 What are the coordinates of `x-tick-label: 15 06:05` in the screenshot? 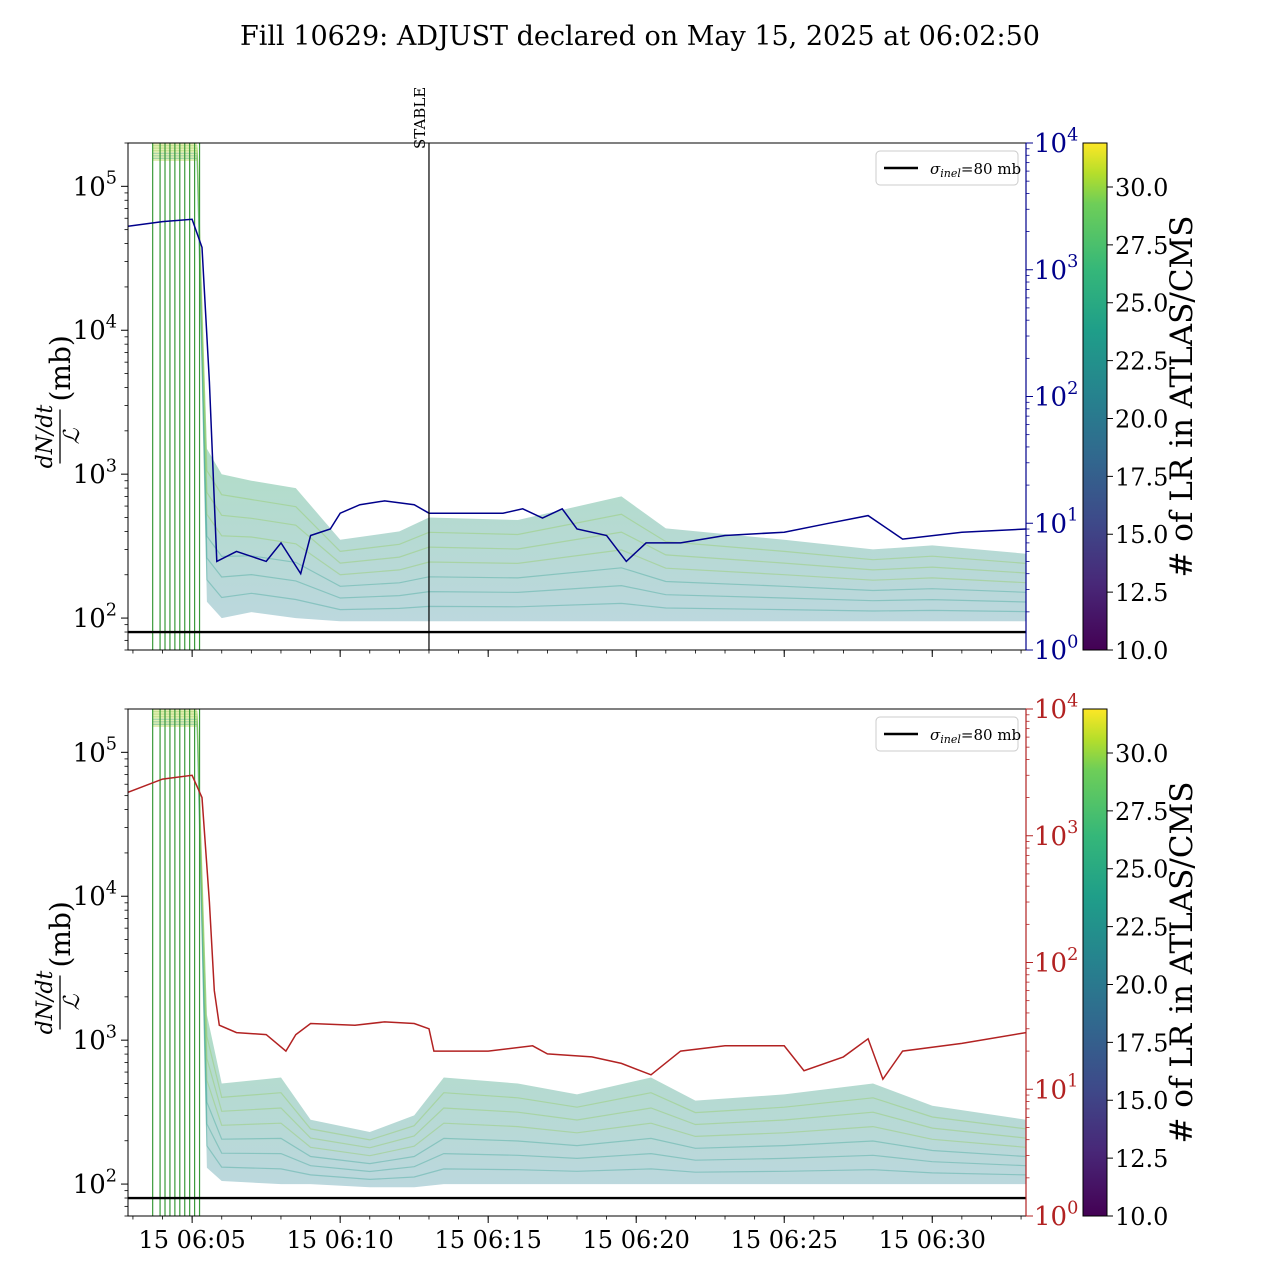 It's located at (191, 1240).